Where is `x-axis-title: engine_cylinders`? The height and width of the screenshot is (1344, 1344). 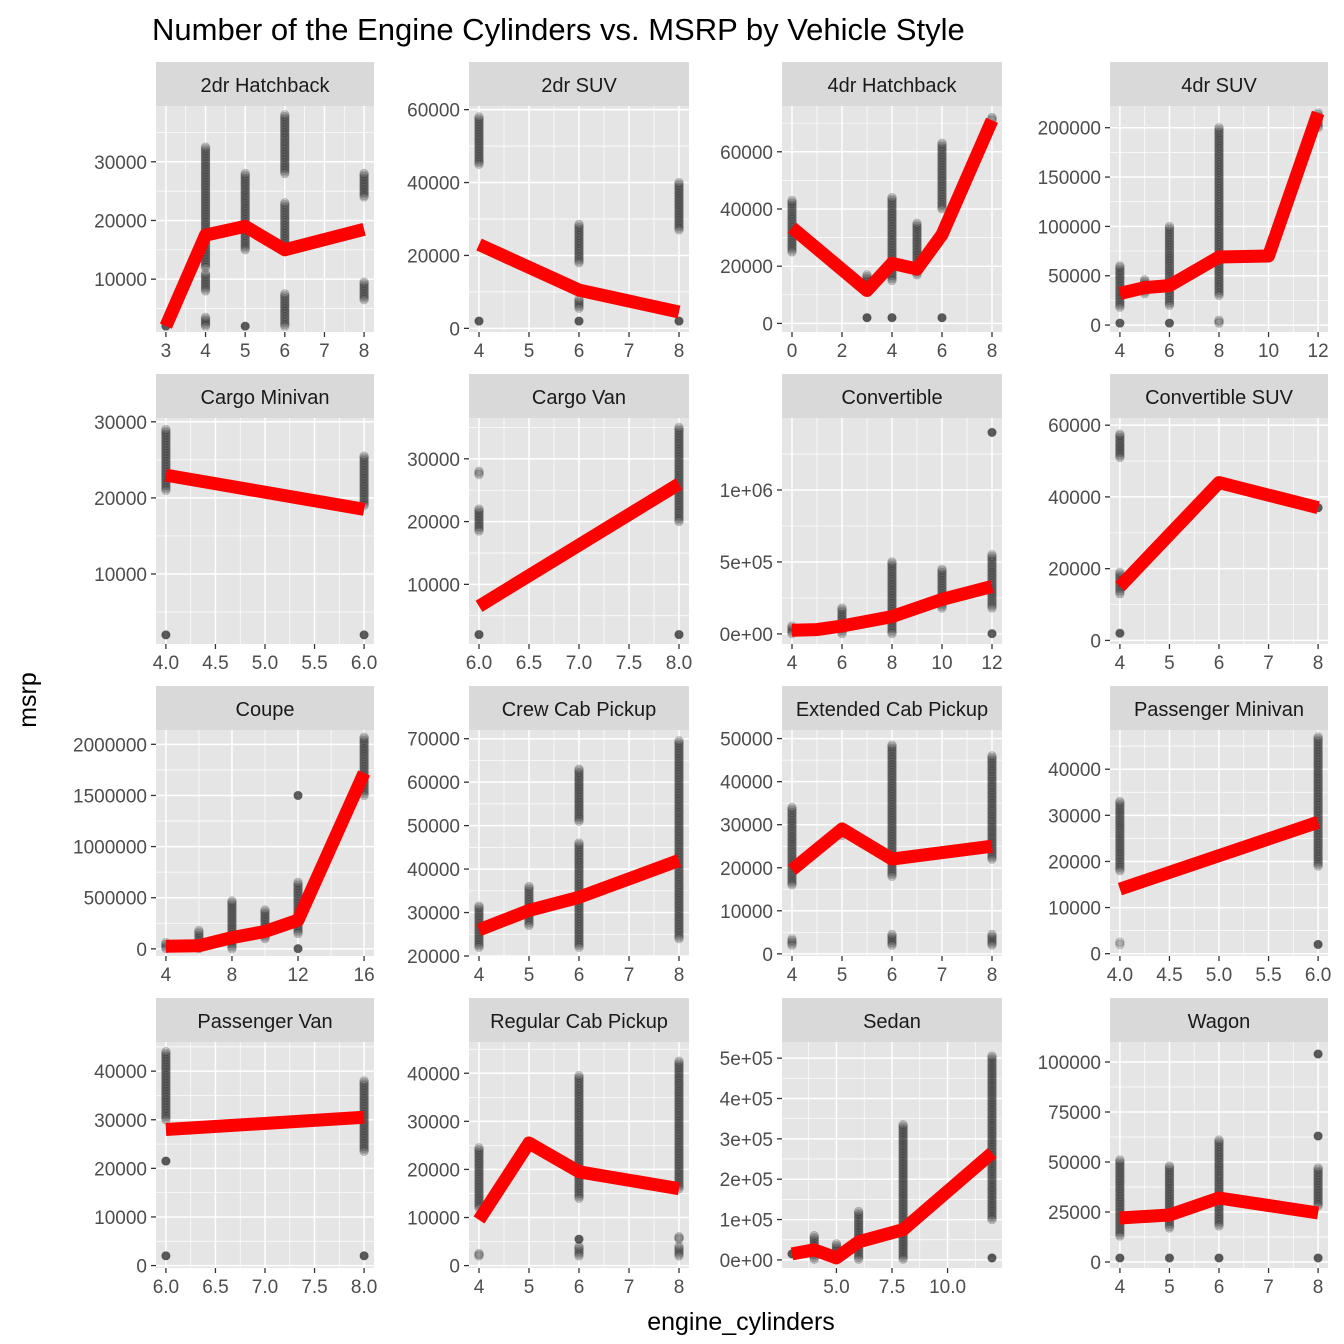 x-axis-title: engine_cylinders is located at coordinates (741, 1322).